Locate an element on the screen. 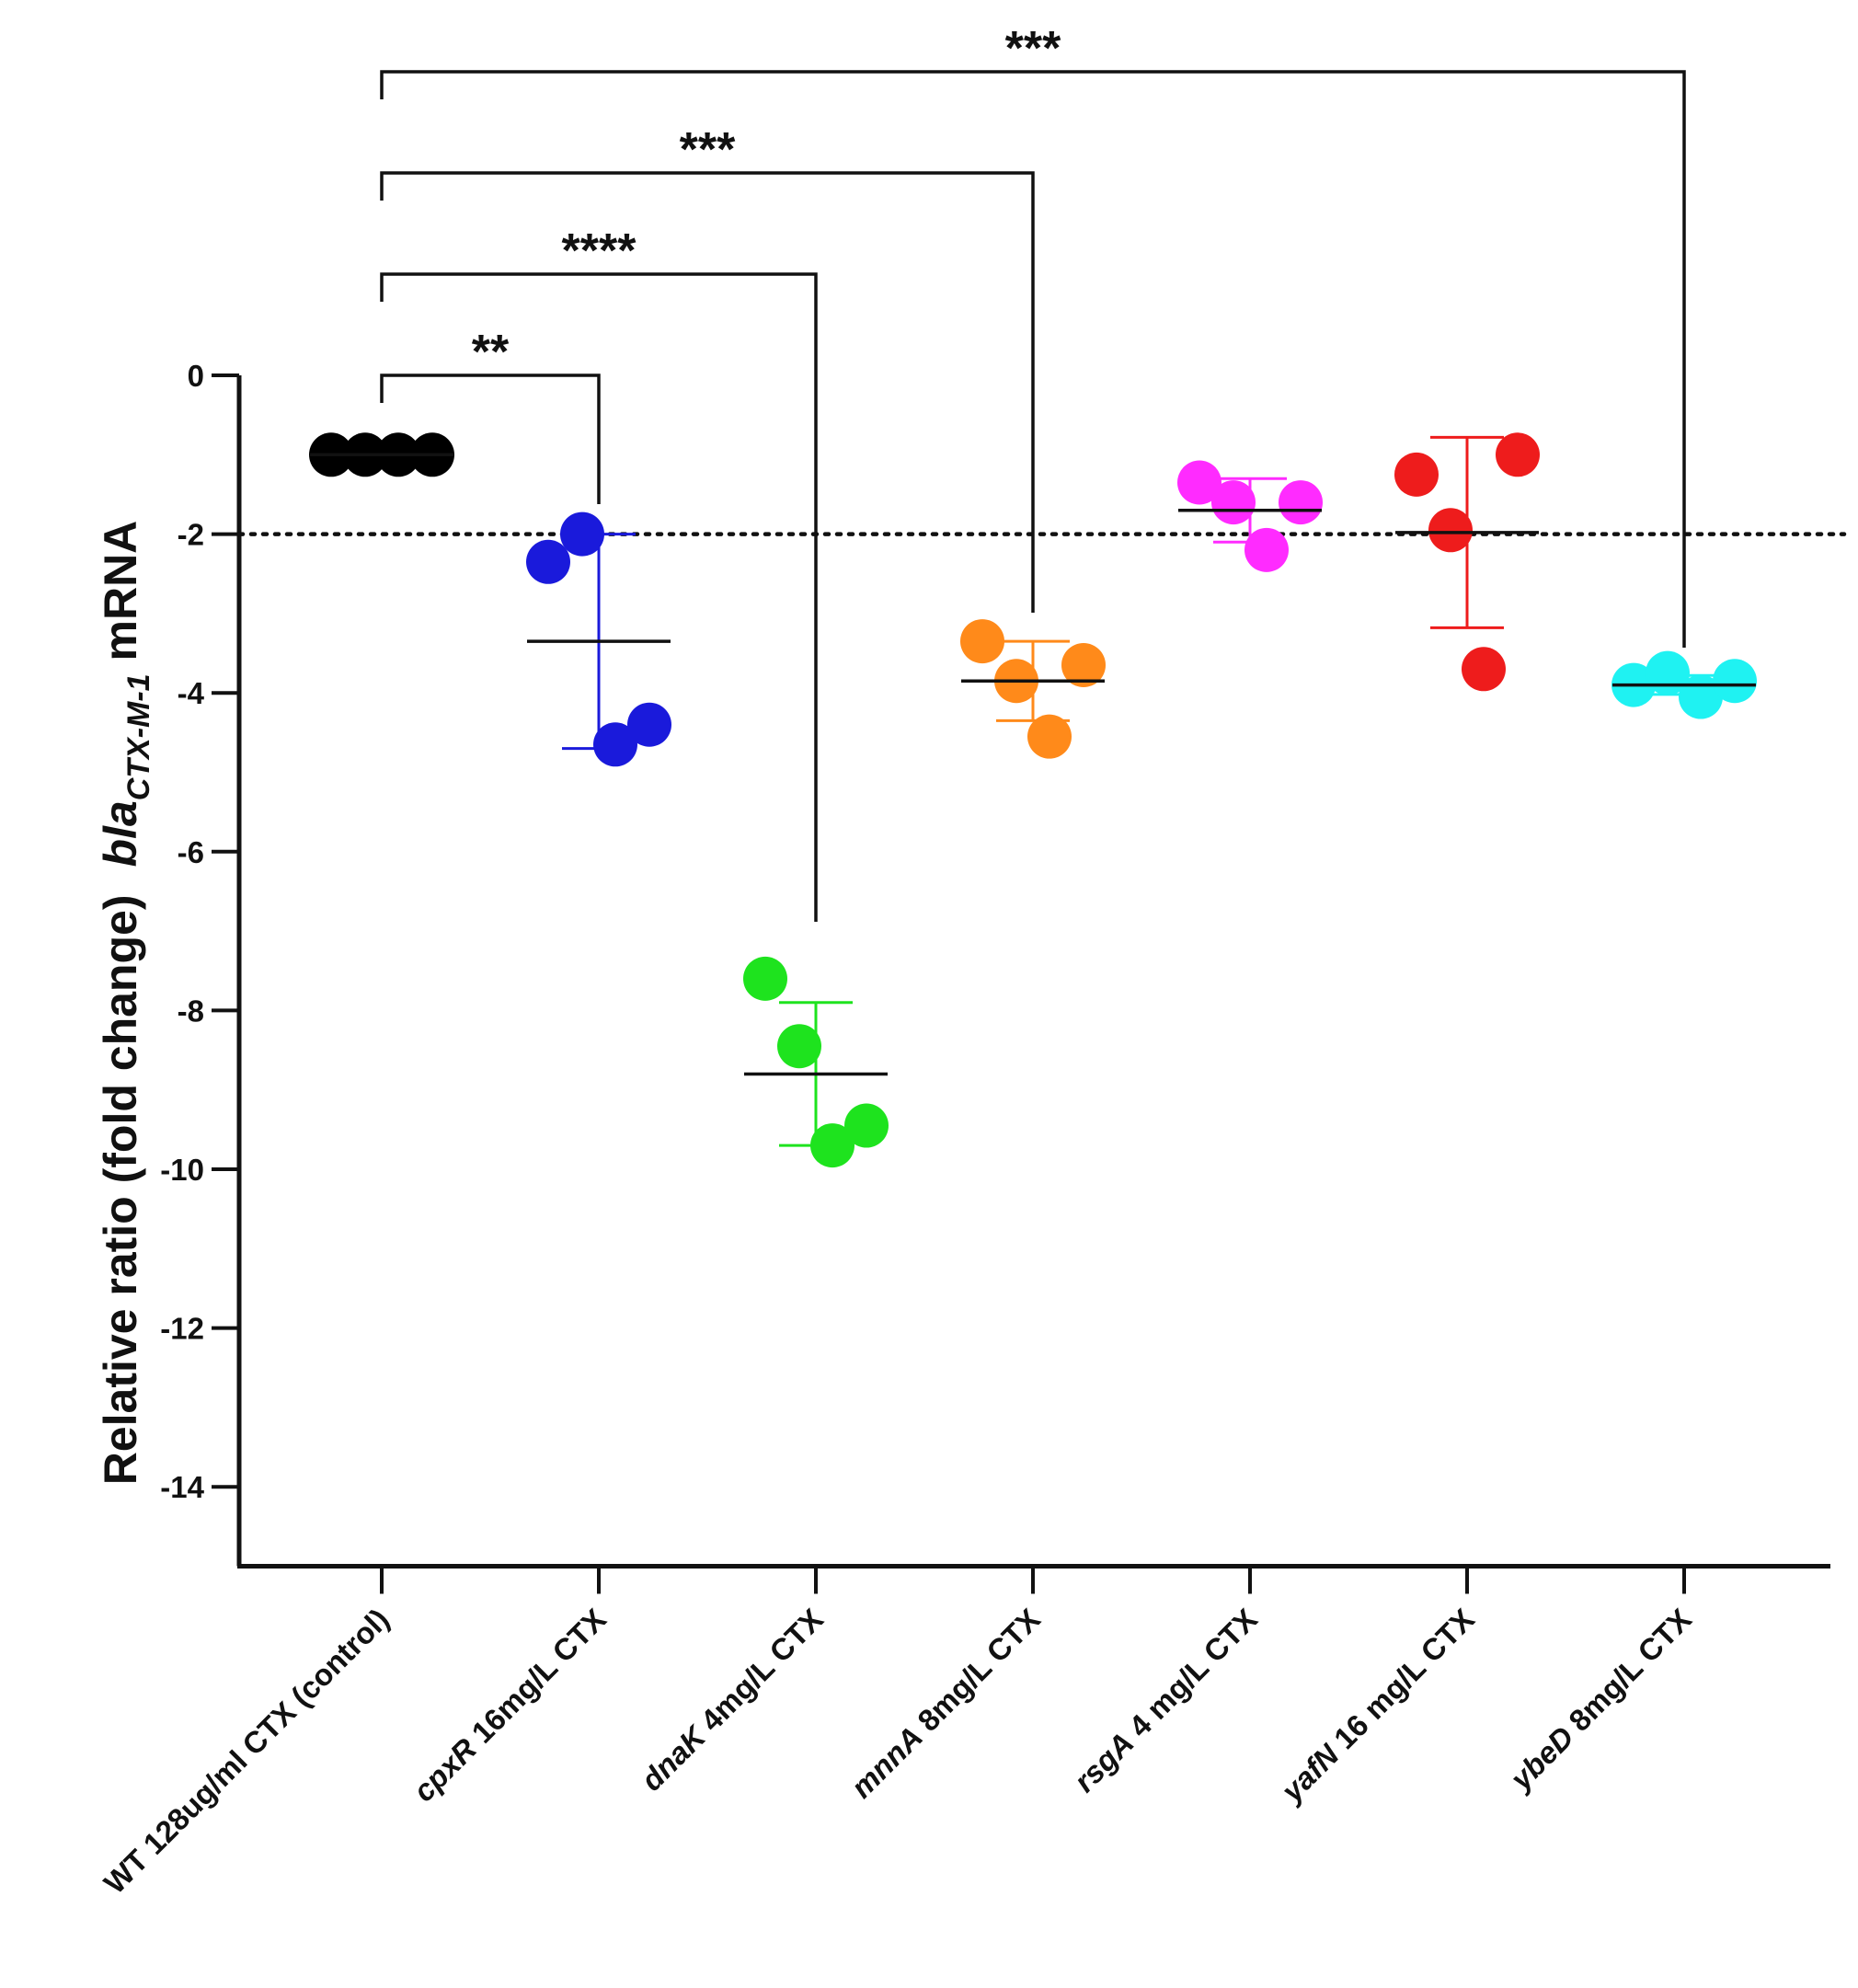  x-category-label: cpxR 16mg/L CTX is located at coordinates (510, 1705).